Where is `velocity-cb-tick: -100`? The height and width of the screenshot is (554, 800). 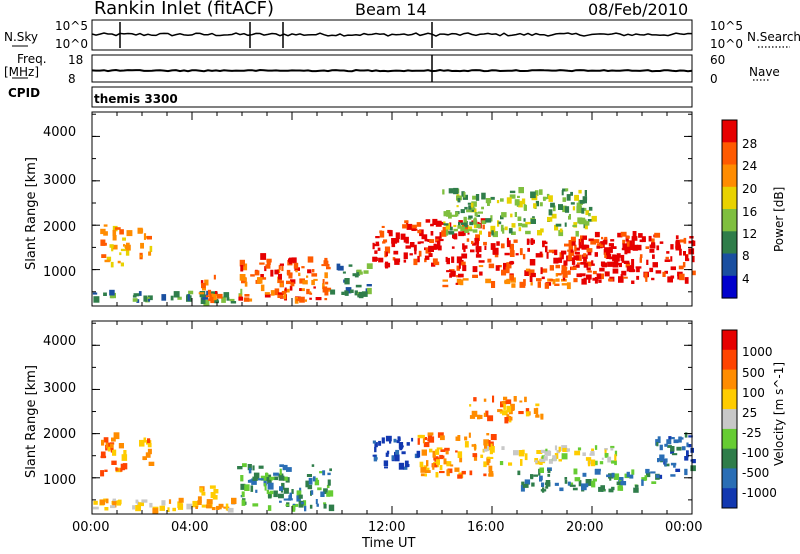
velocity-cb-tick: -100 is located at coordinates (756, 453).